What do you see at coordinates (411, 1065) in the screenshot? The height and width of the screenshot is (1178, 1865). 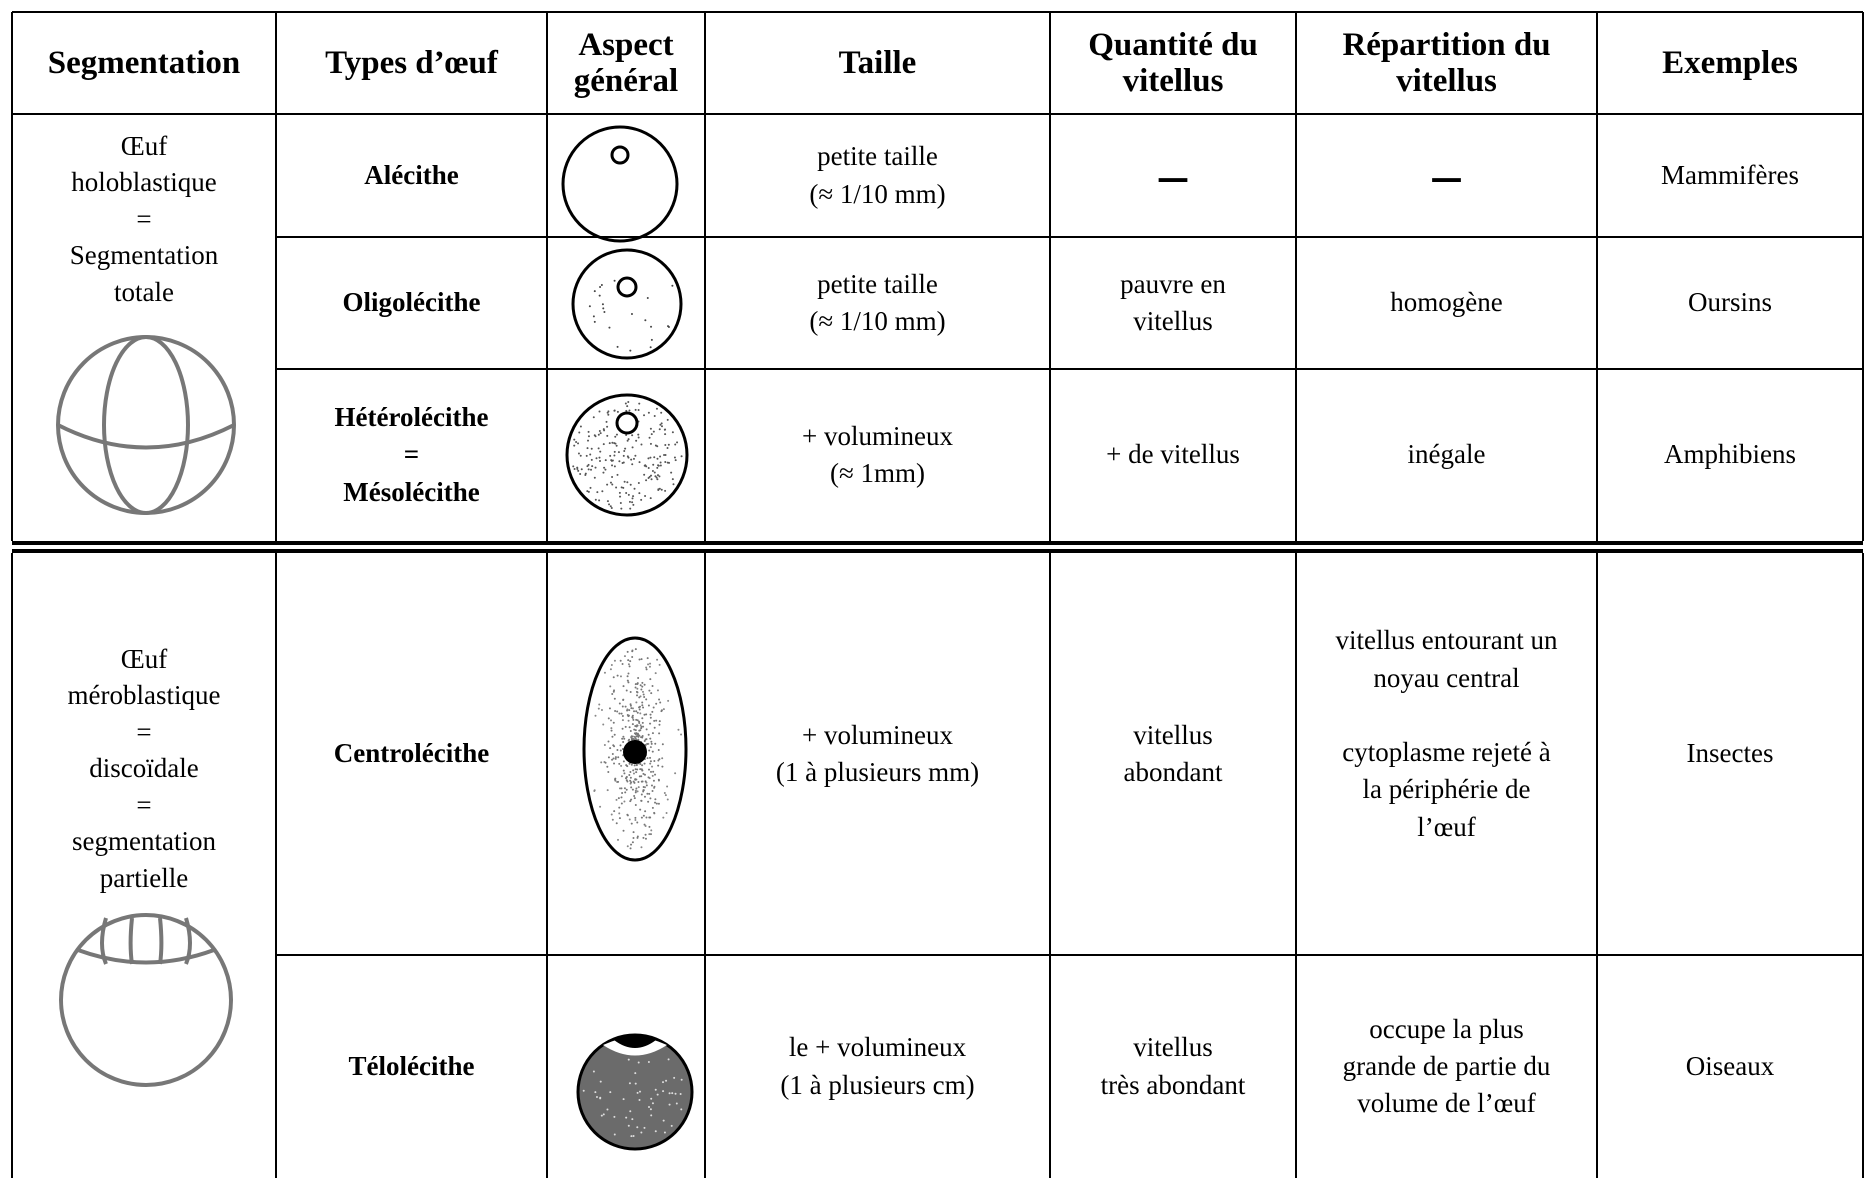 I see `type-cell: Télolécithe` at bounding box center [411, 1065].